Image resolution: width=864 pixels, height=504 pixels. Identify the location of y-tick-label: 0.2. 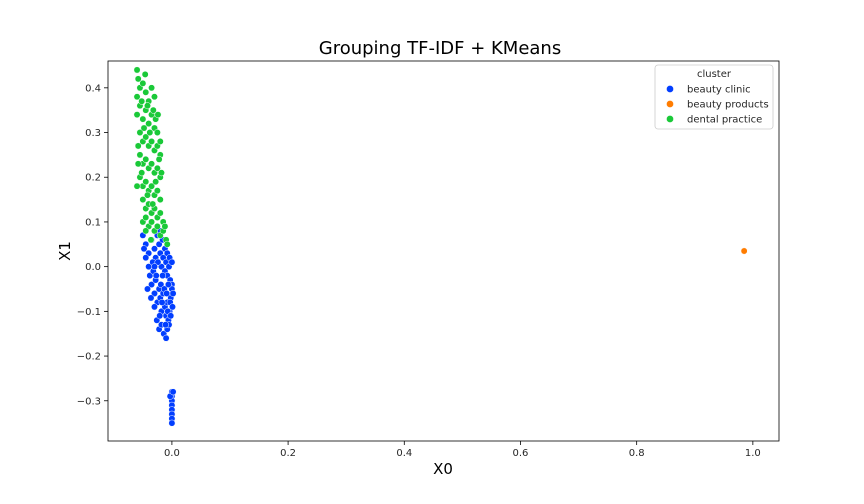
(93, 178).